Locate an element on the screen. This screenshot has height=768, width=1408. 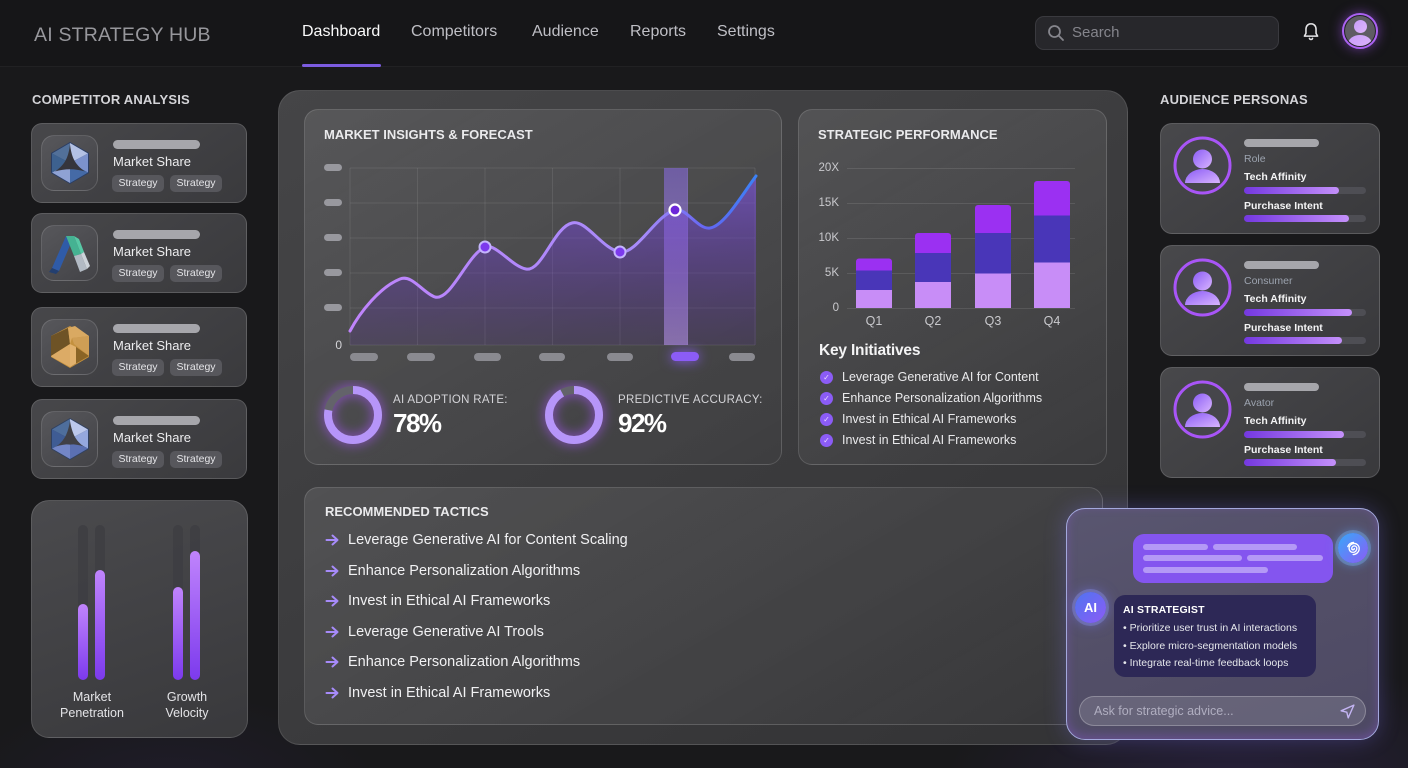
svg-text: 0 is located at coordinates (338, 345).